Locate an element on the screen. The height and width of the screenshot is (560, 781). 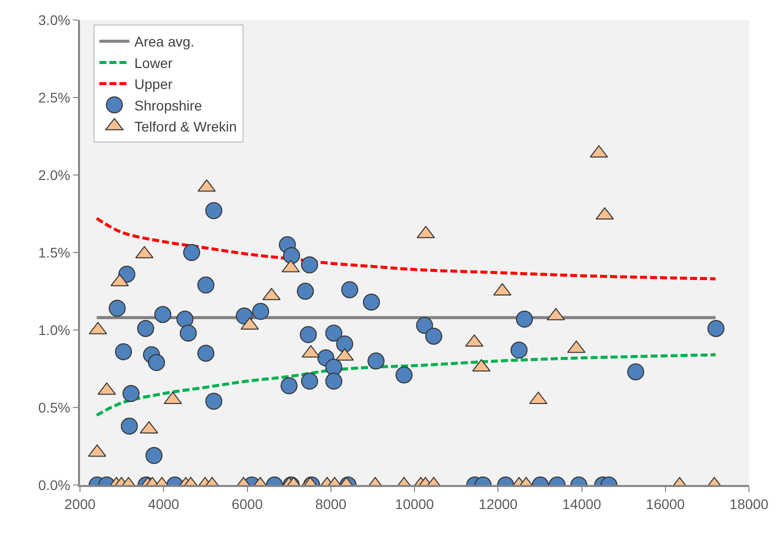
x-tick-label: 18000 is located at coordinates (749, 504).